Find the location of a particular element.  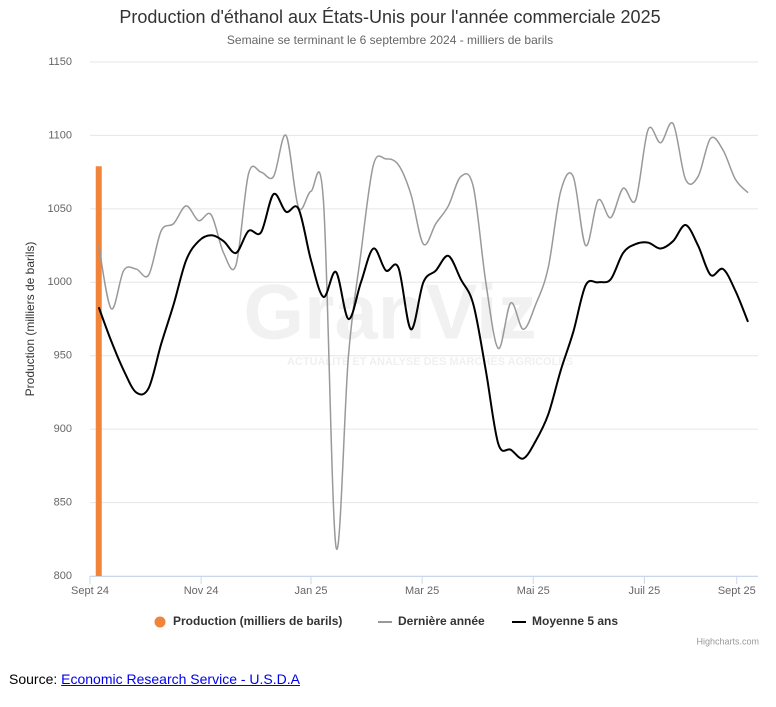

x-tick-label: Sept 25 is located at coordinates (737, 591).